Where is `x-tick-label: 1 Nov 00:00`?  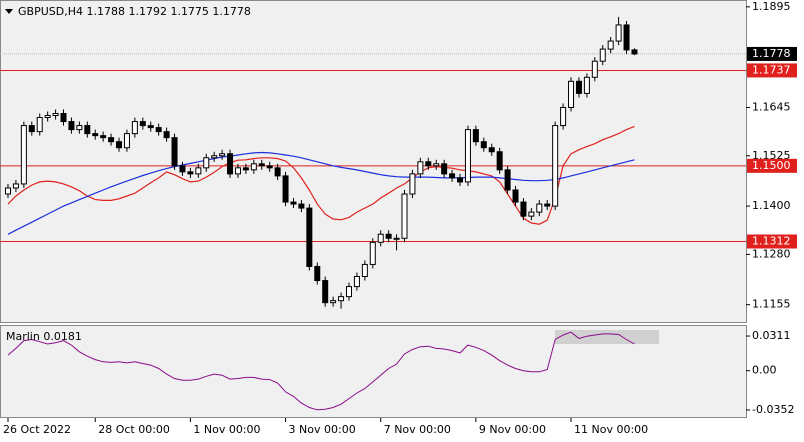 x-tick-label: 1 Nov 00:00 is located at coordinates (226, 429).